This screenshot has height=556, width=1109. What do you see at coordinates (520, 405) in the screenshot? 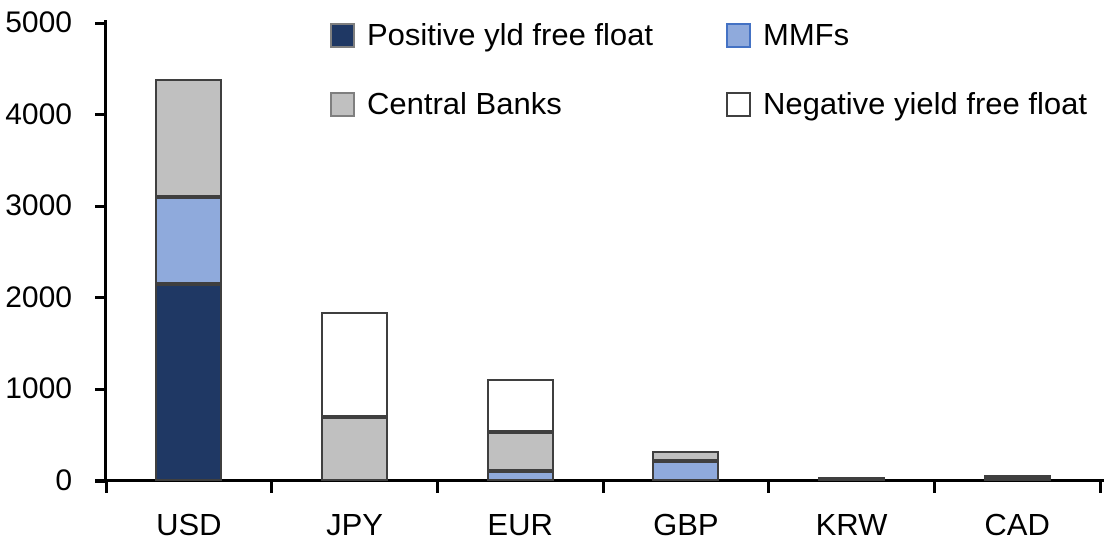
I see `bar-segment-eur-negative-yield-free-float` at bounding box center [520, 405].